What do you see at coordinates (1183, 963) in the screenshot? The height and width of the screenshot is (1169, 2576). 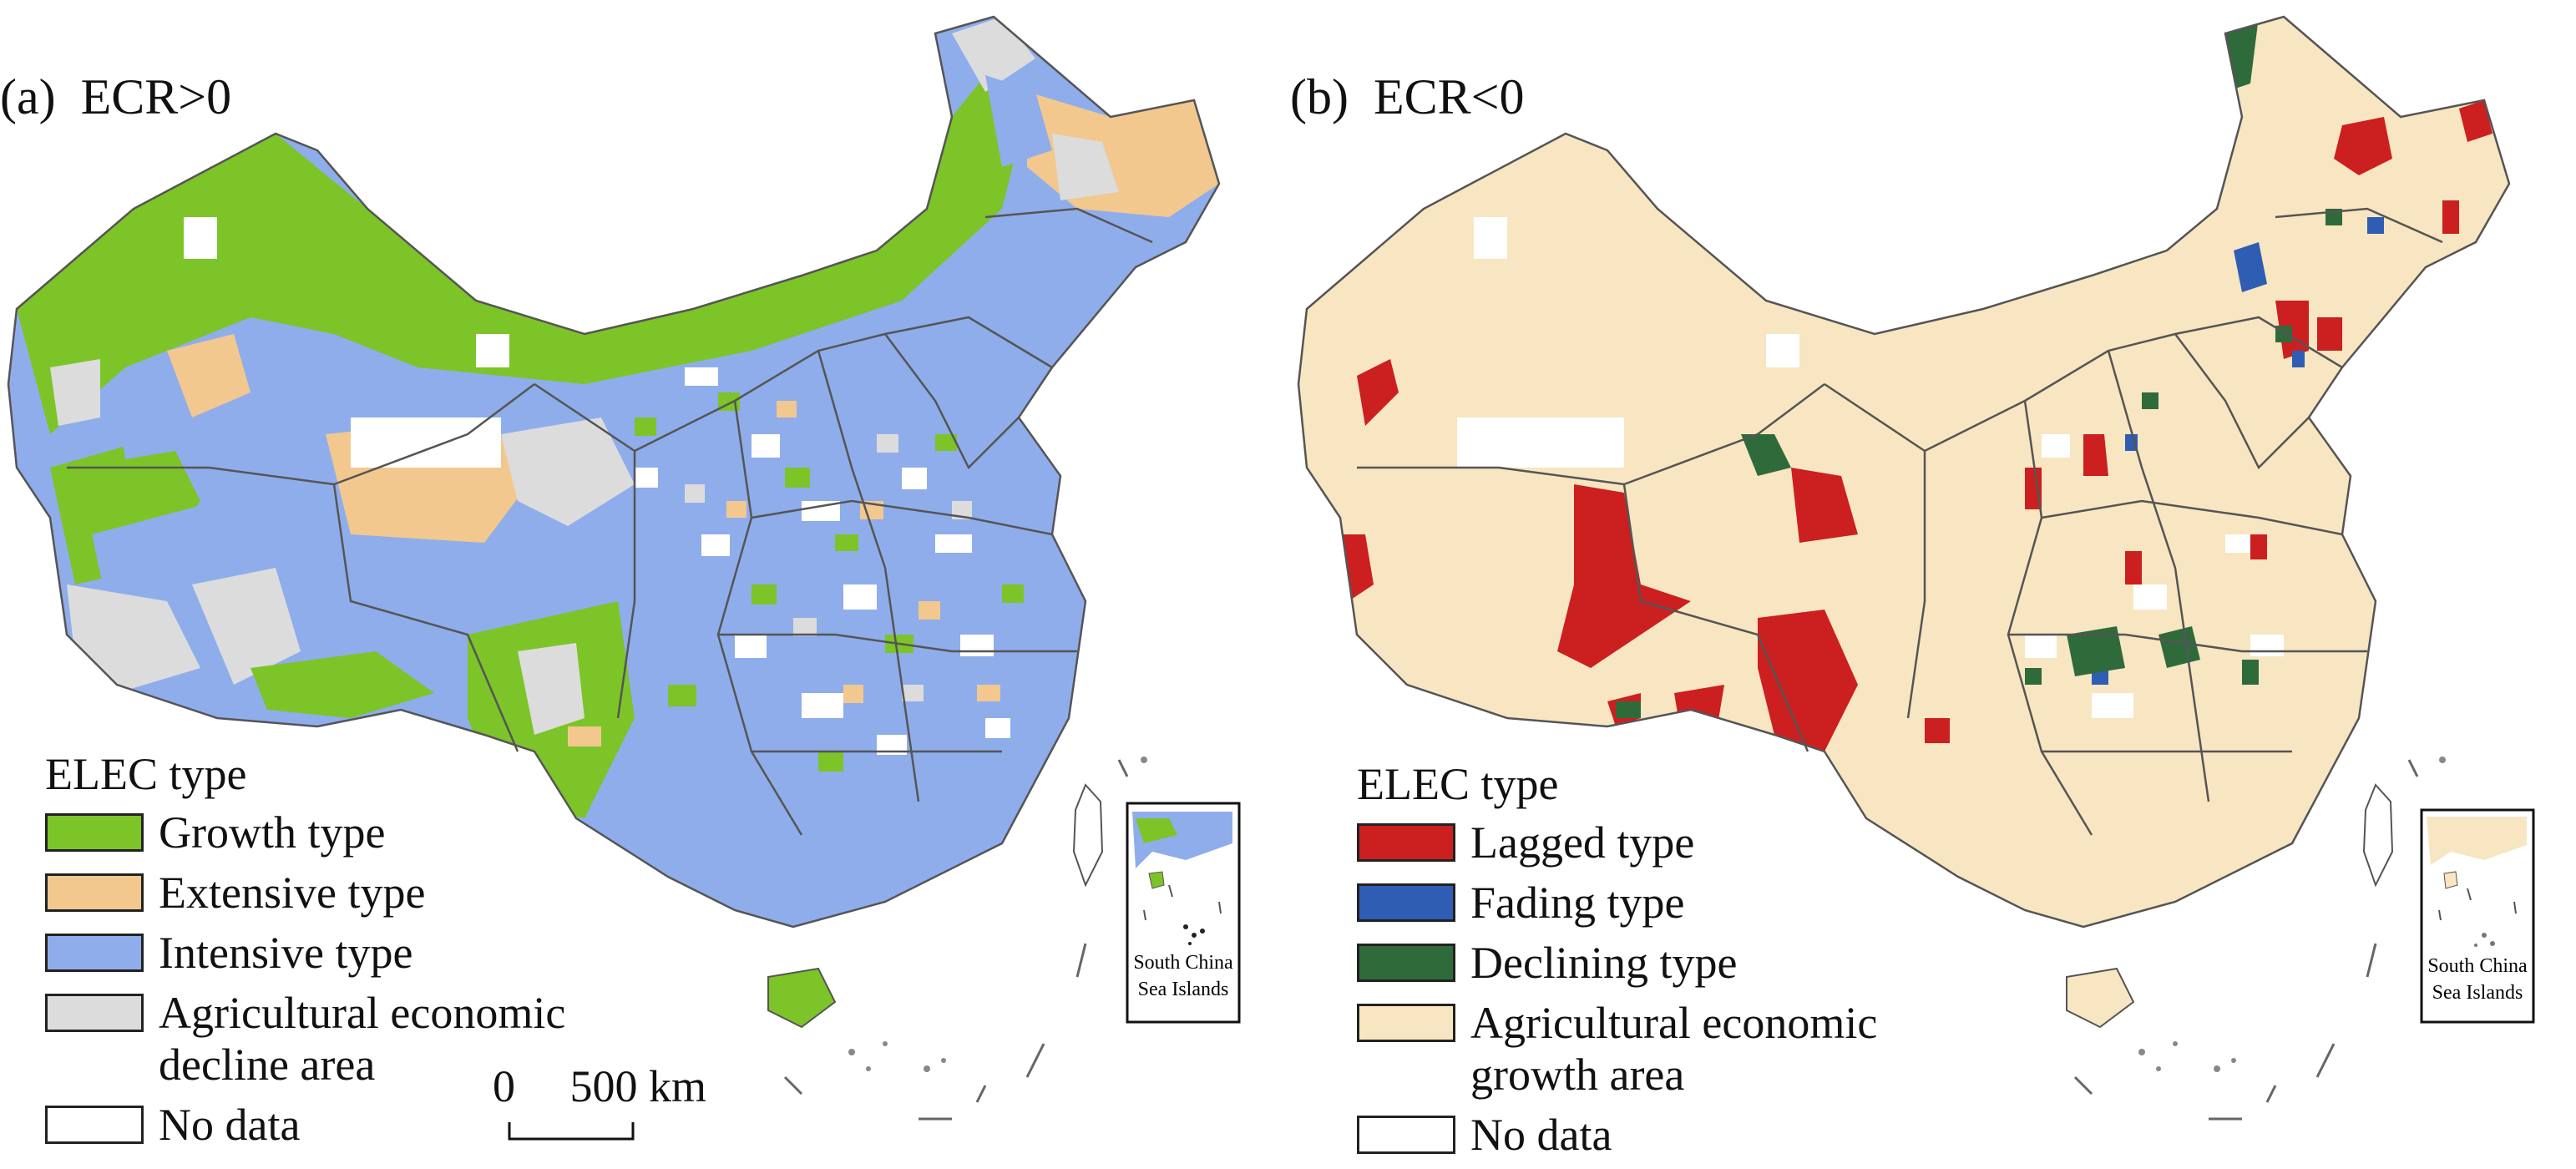 I see `inset-label-a-line1: South China` at bounding box center [1183, 963].